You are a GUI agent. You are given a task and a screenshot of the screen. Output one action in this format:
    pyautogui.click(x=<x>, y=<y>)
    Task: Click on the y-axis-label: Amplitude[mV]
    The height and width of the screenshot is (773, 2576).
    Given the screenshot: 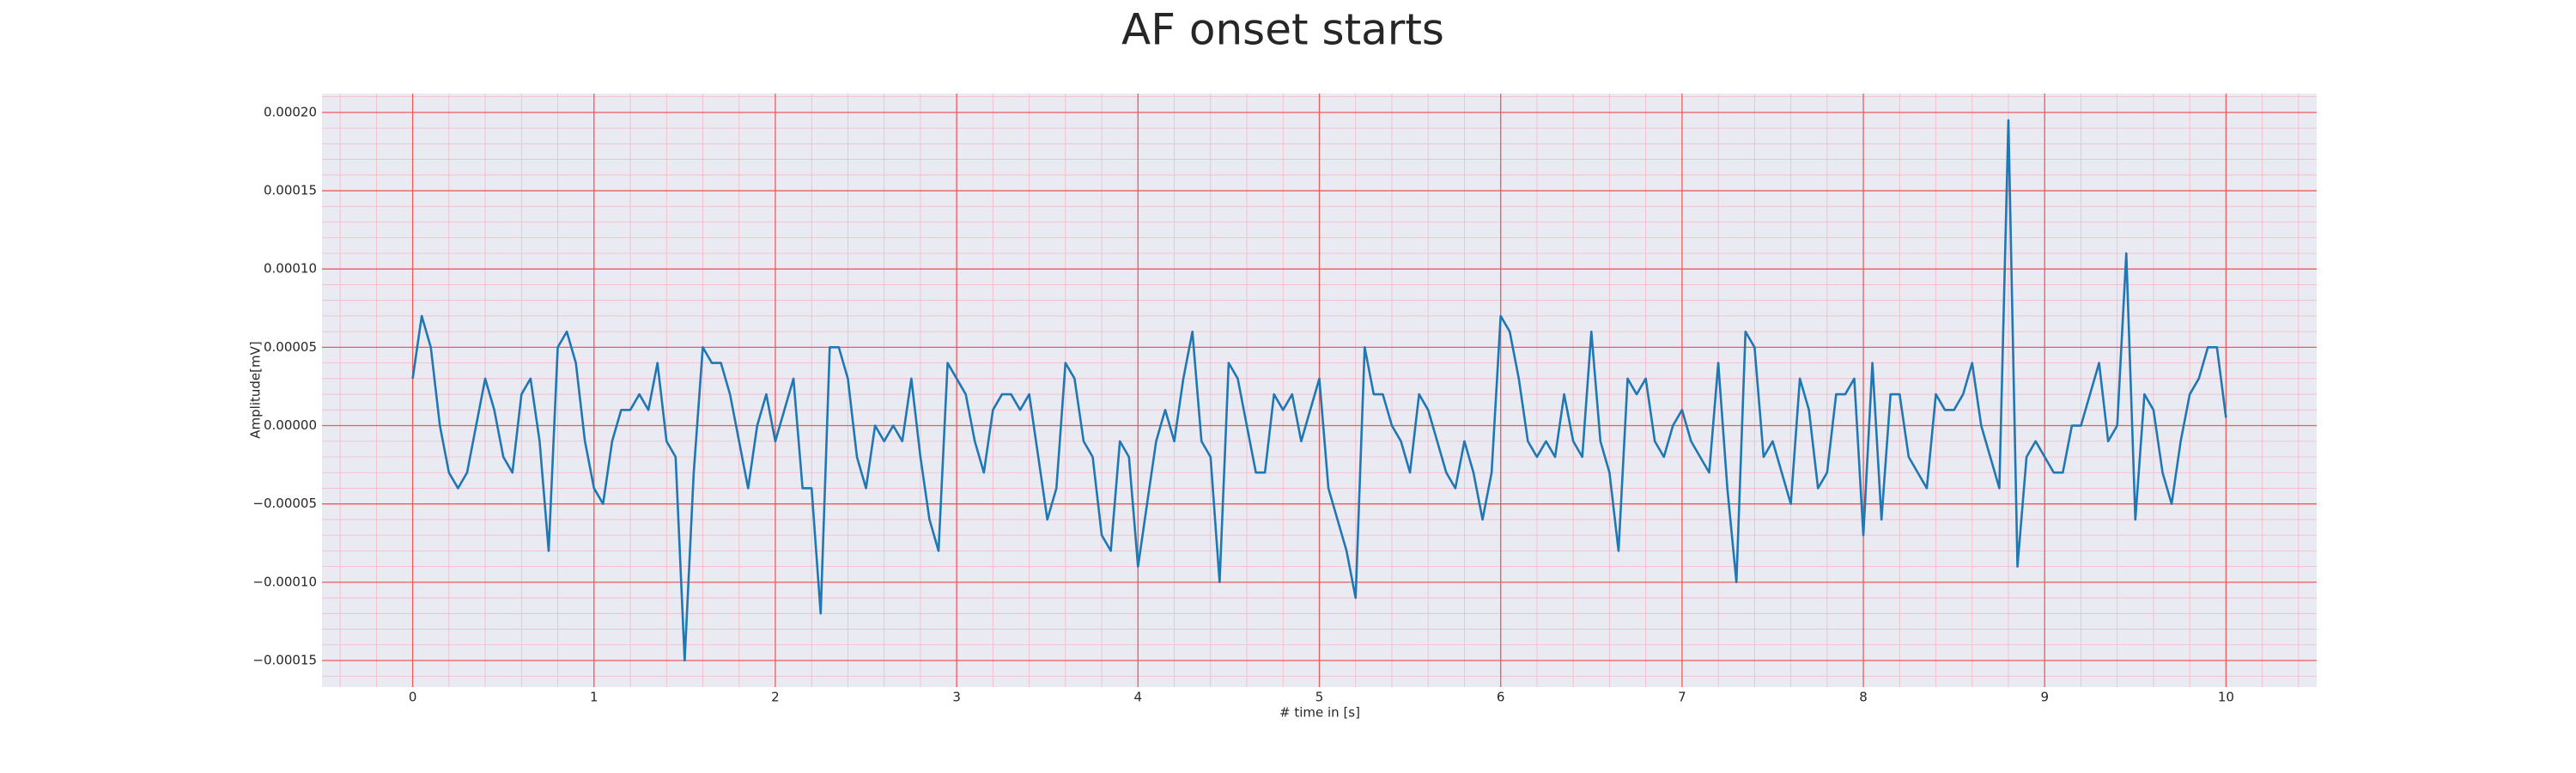 What is the action you would take?
    pyautogui.click(x=256, y=389)
    